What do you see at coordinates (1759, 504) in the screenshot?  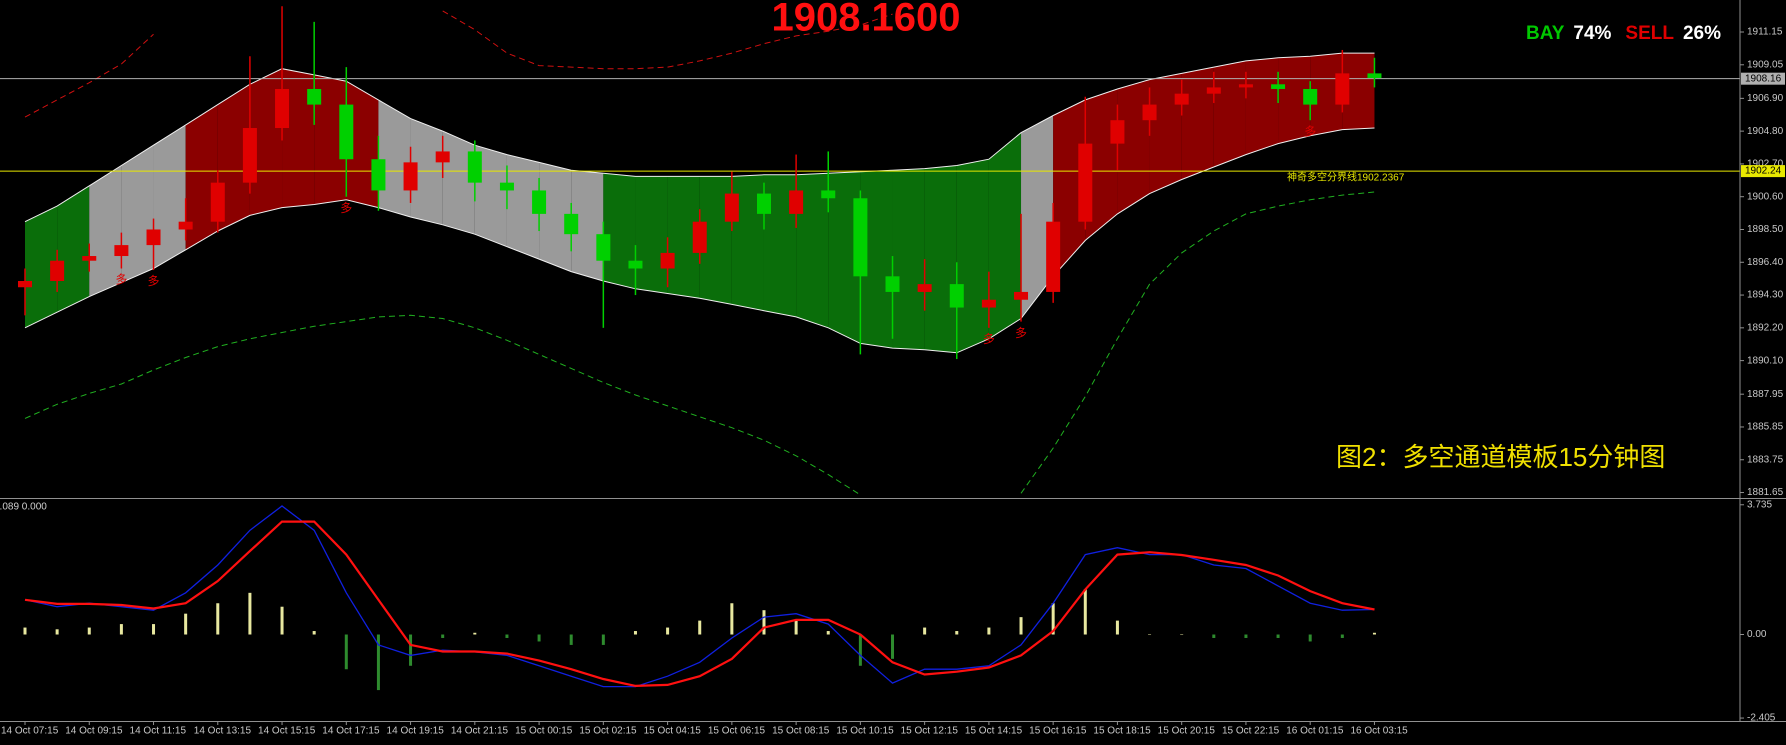 I see `y-tick-label: 3.735` at bounding box center [1759, 504].